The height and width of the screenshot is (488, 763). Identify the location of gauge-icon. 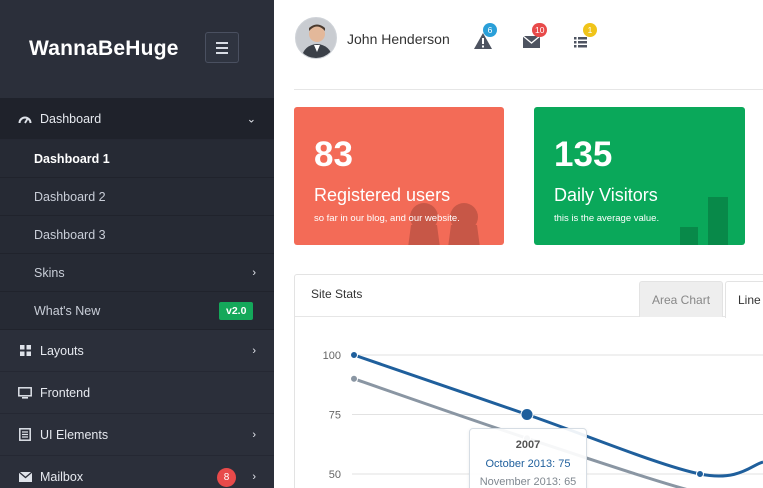
(25, 119).